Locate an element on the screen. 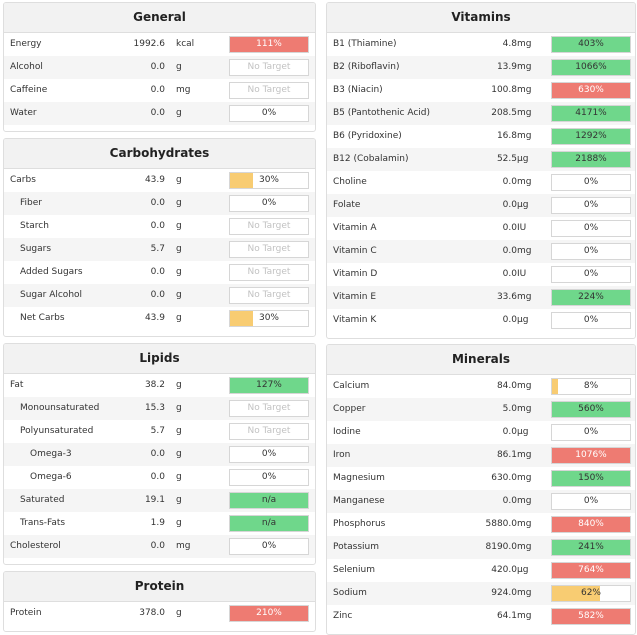 This screenshot has width=637, height=635. minerals-panel-title: Minerals is located at coordinates (481, 360).